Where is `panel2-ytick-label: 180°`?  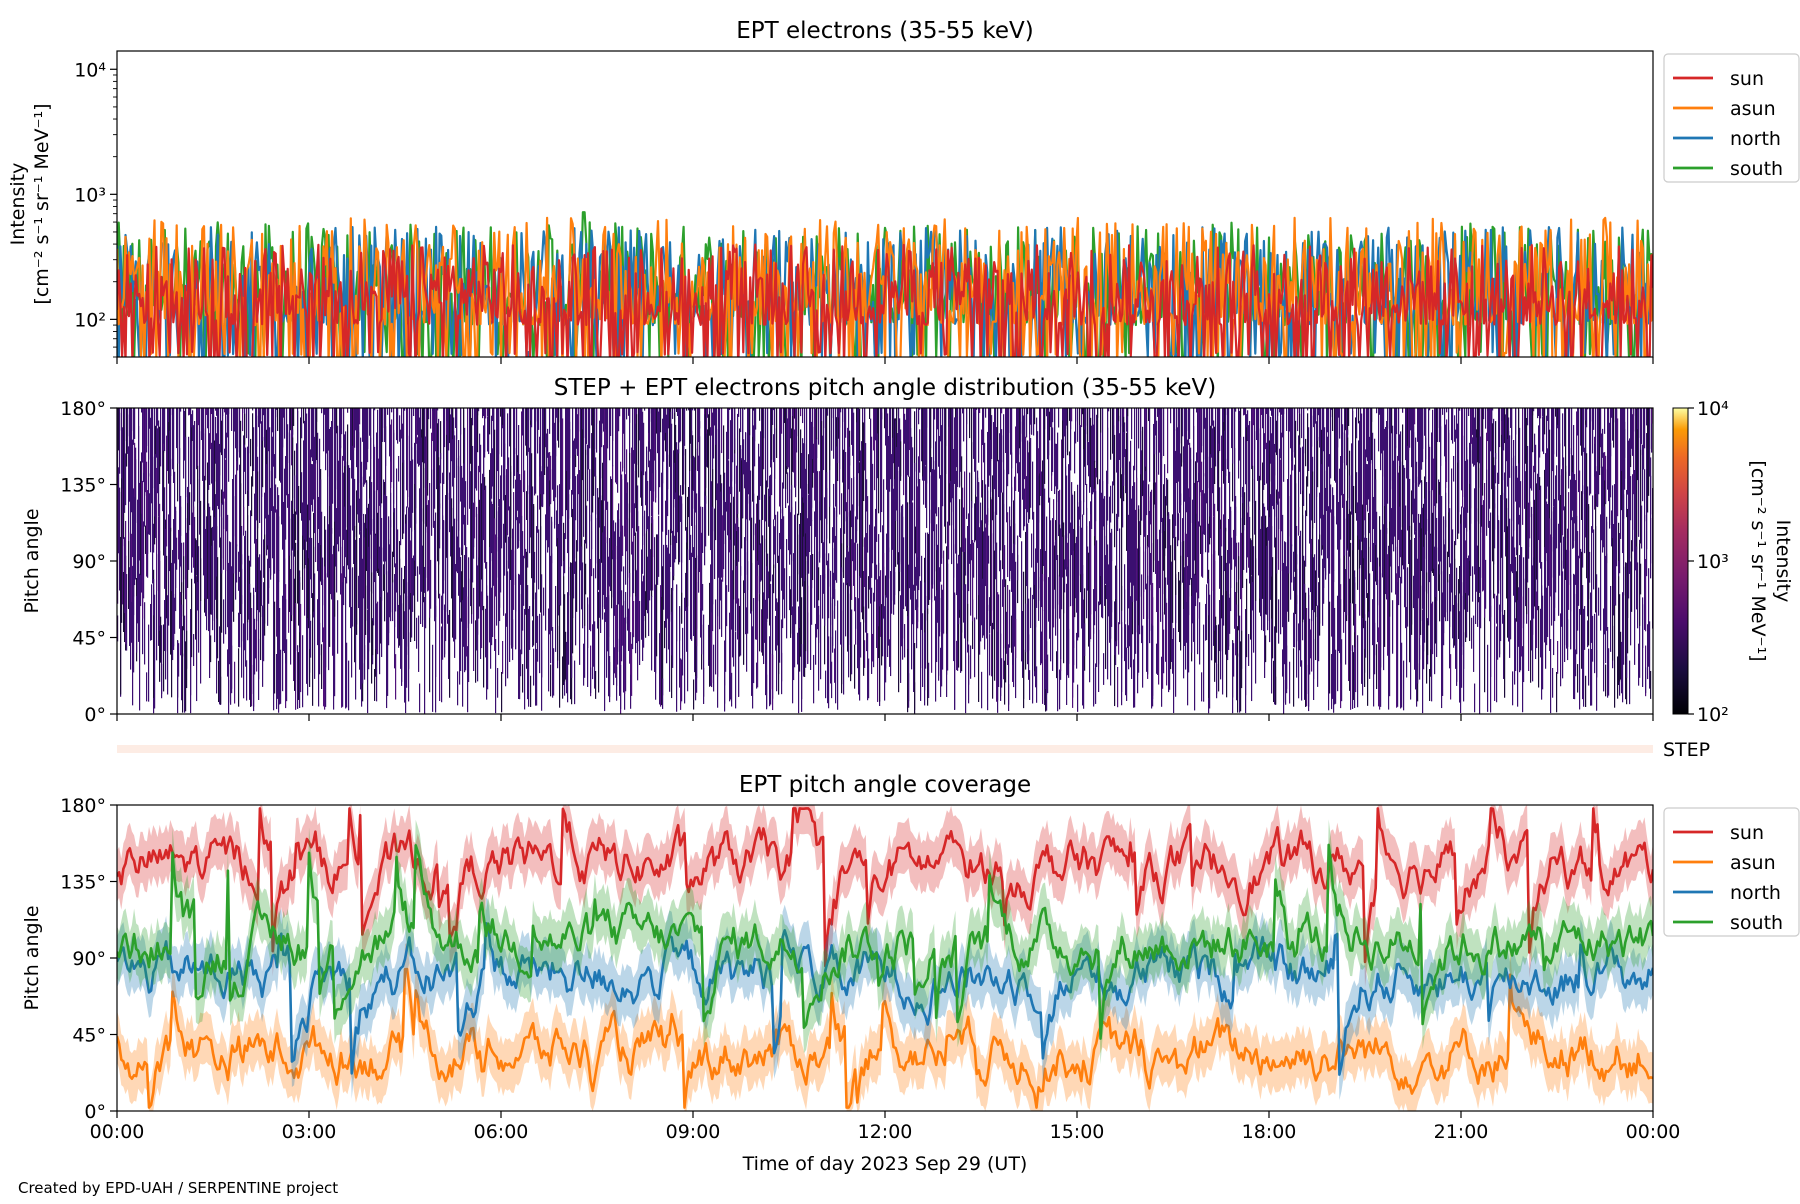 panel2-ytick-label: 180° is located at coordinates (83, 409).